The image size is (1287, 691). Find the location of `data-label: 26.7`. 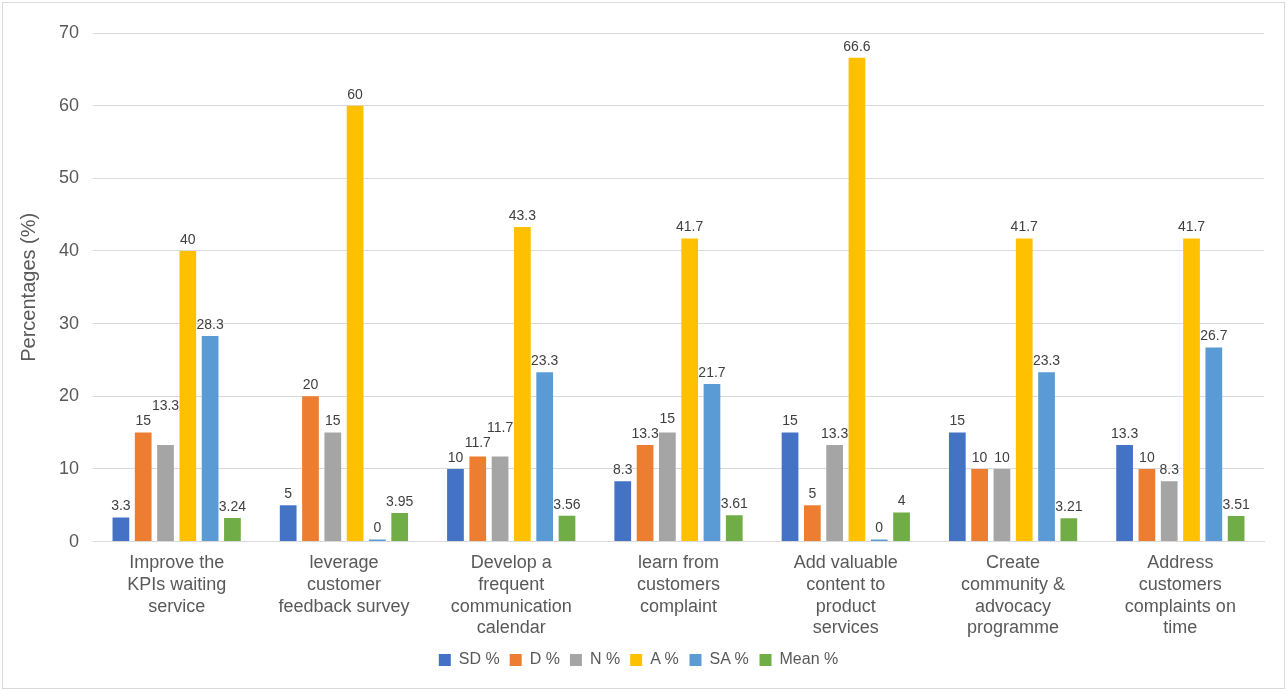

data-label: 26.7 is located at coordinates (1214, 335).